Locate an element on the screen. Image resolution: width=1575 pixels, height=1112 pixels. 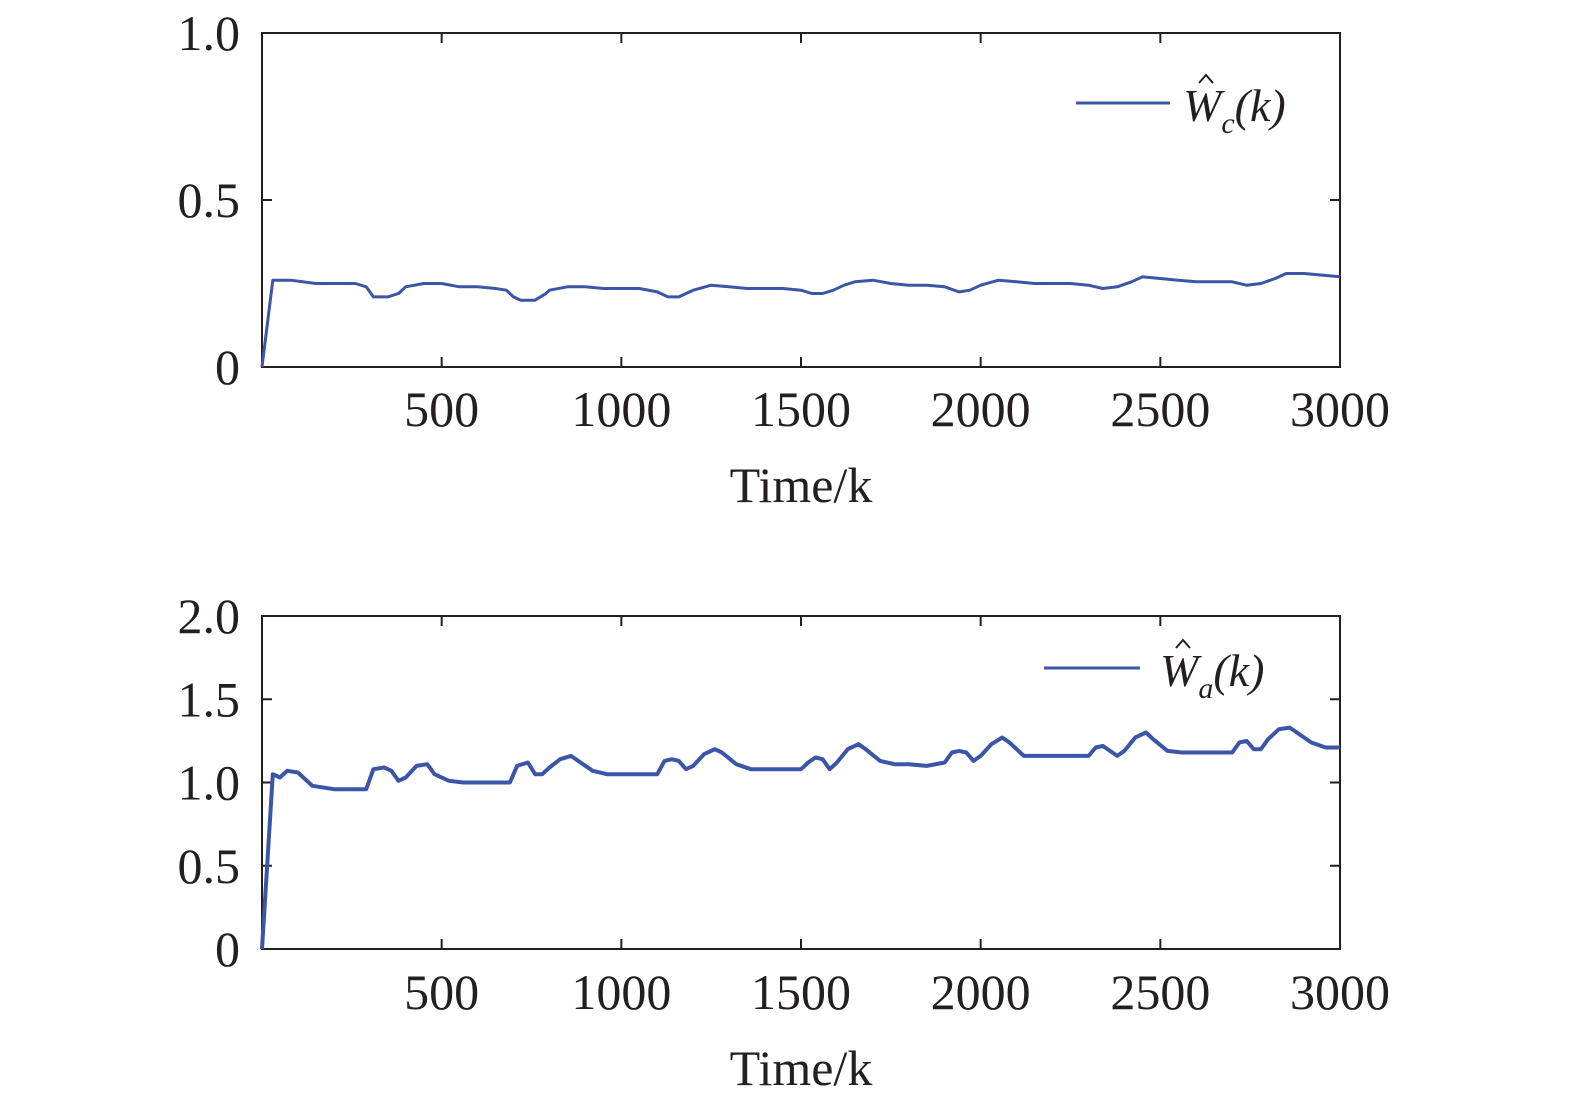
legend-label: Wc(k) is located at coordinates (1234, 110).